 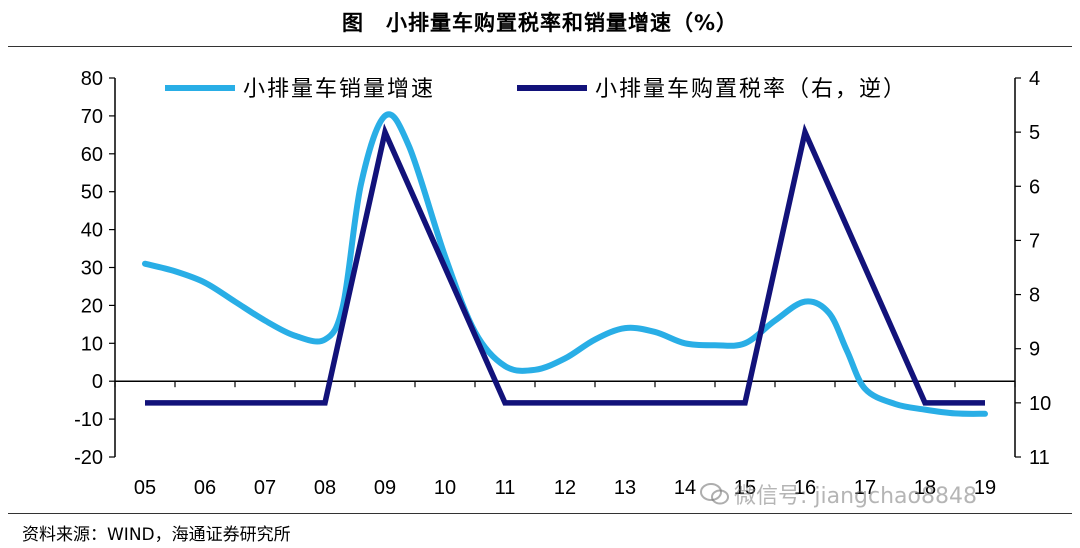 What do you see at coordinates (445, 488) in the screenshot?
I see `x-tick-label: 10` at bounding box center [445, 488].